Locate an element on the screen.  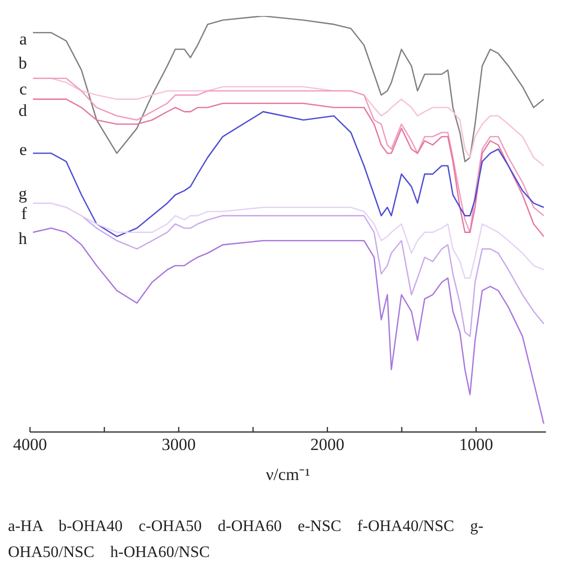
x-axis-title: ν/cm⁻¹ is located at coordinates (288, 474).